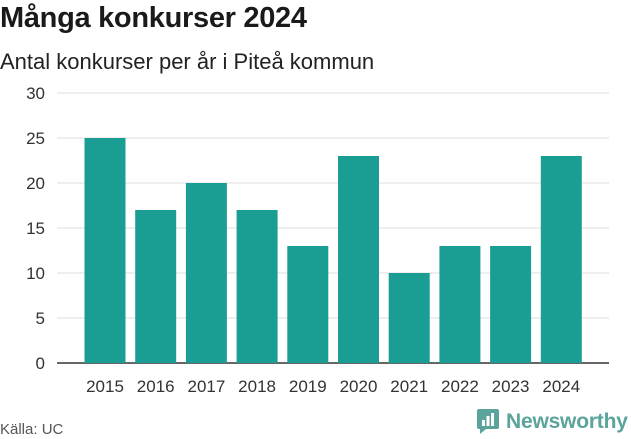  Describe the element at coordinates (511, 386) in the screenshot. I see `x-tick-label: 2023` at that location.